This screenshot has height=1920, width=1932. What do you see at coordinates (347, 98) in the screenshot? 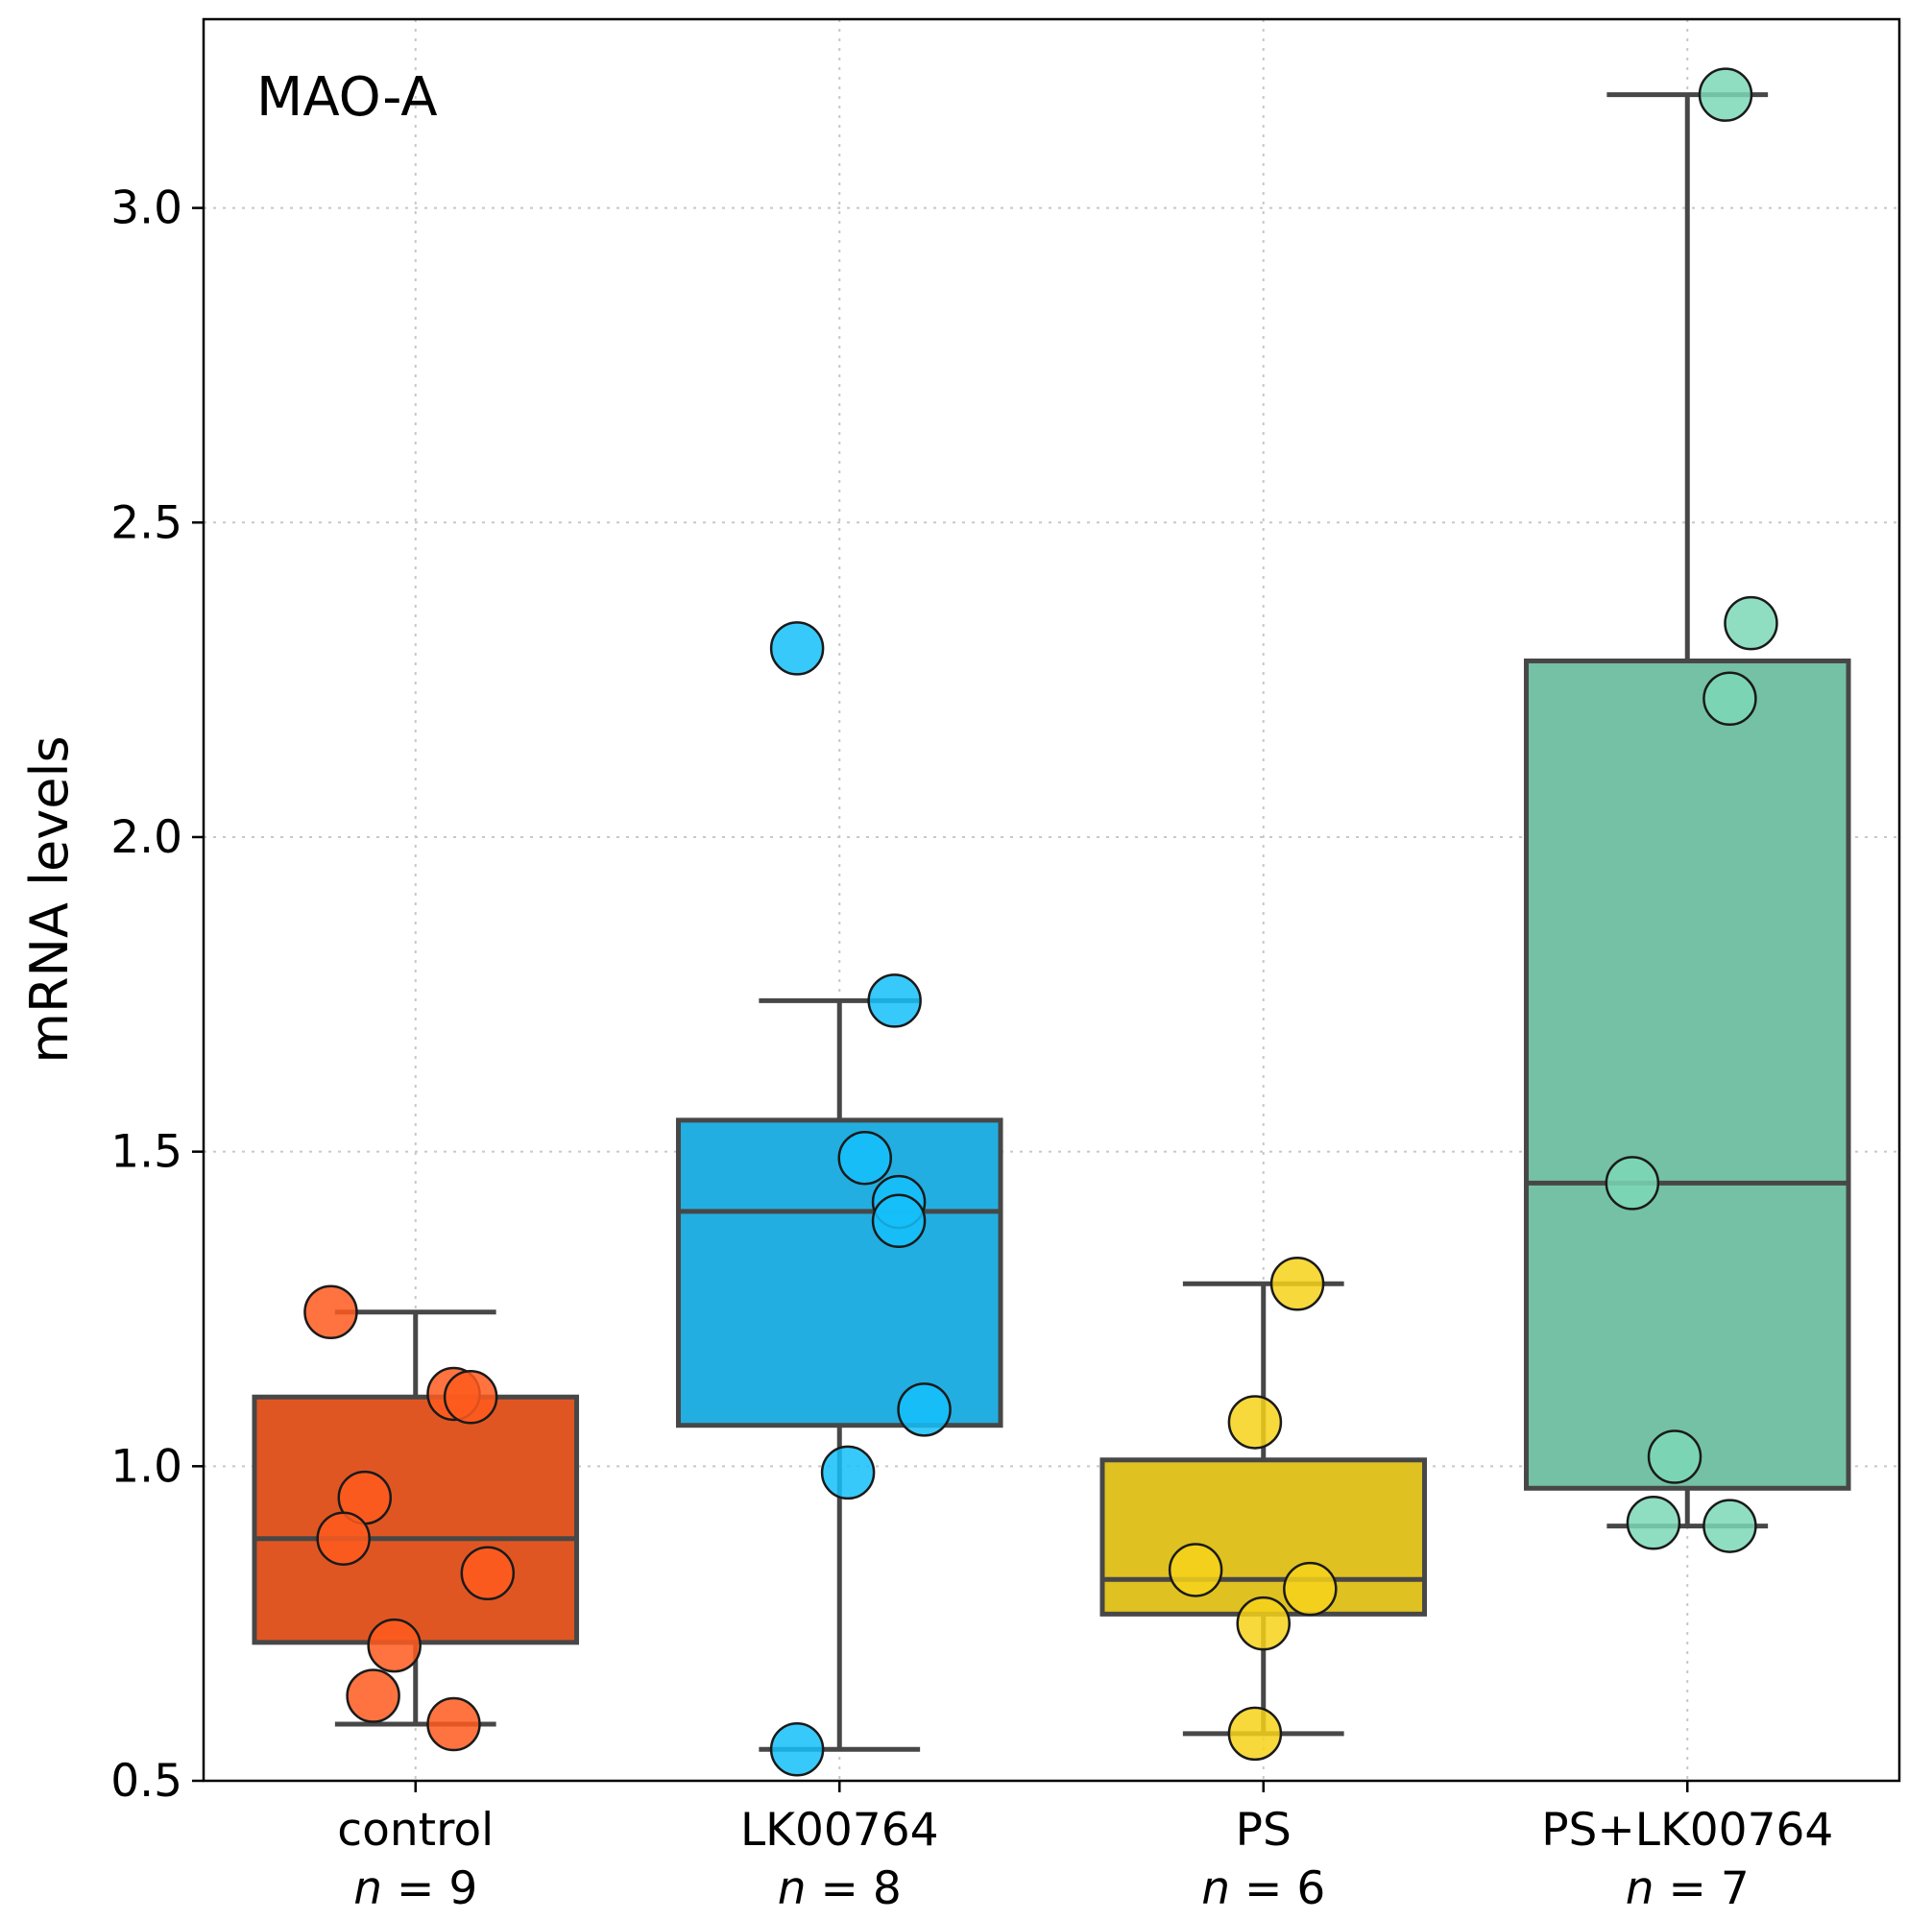
I see `chart-title: MAO-A` at bounding box center [347, 98].